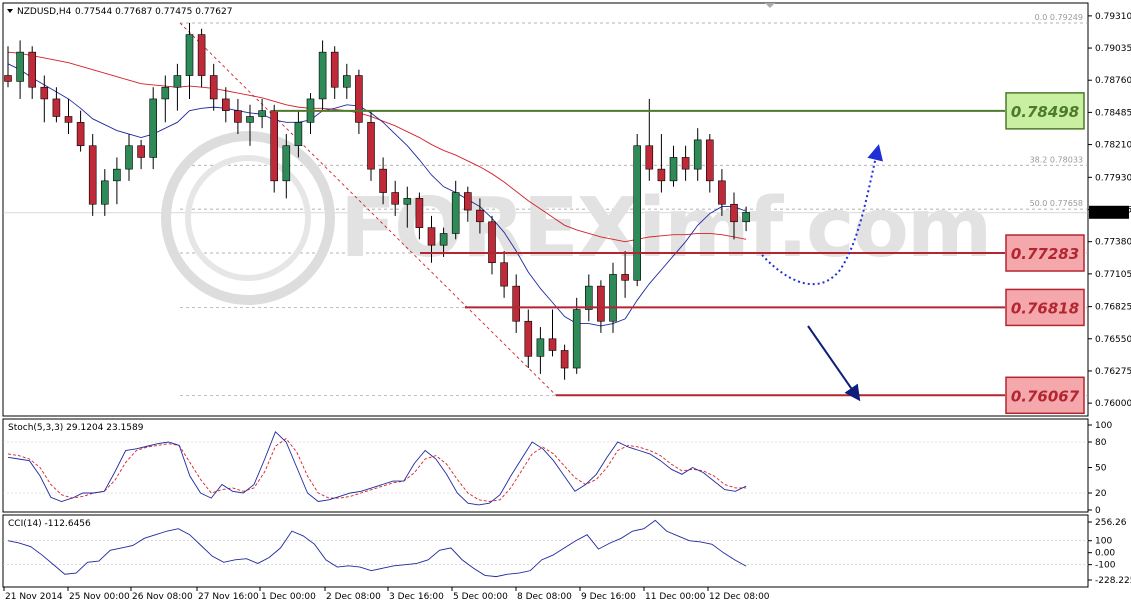  Describe the element at coordinates (1113, 308) in the screenshot. I see `price-tick-label: 0.76825` at that location.